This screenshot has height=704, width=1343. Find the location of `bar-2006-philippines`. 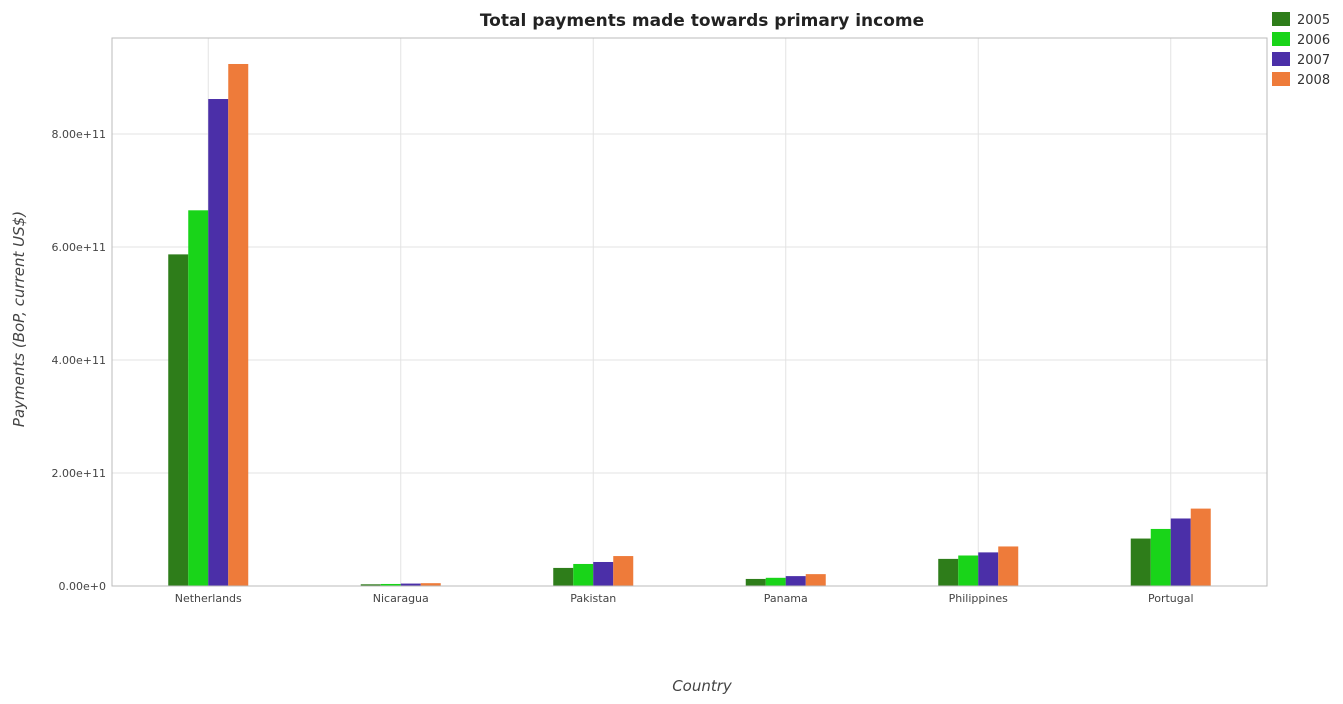

bar-2006-philippines is located at coordinates (968, 570).